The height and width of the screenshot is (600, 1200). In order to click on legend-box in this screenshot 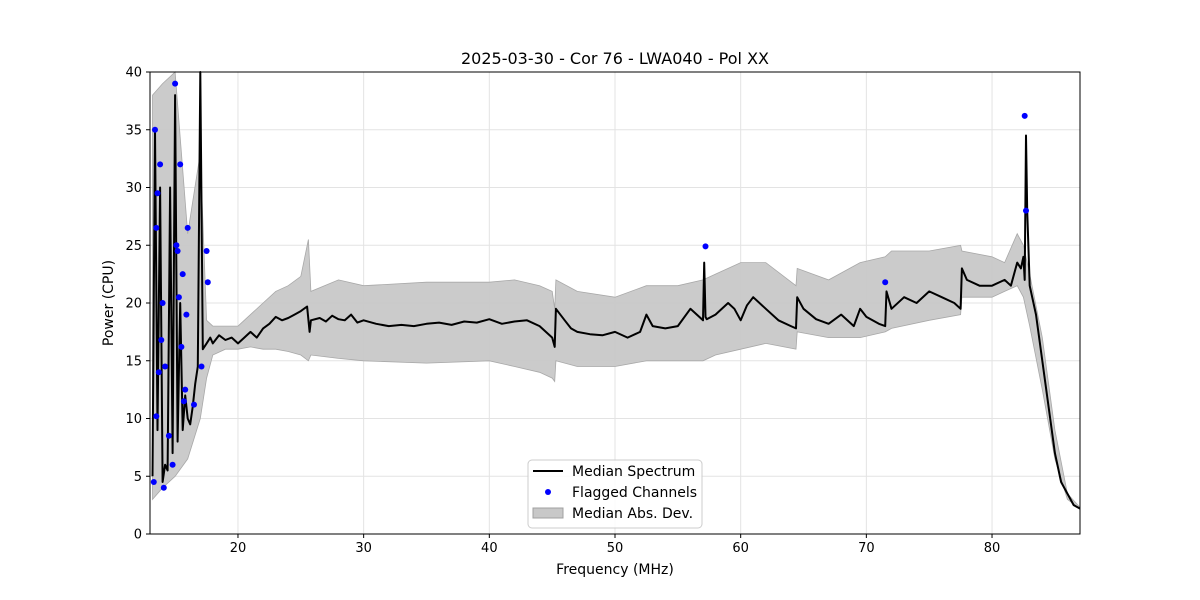, I will do `click(615, 494)`.